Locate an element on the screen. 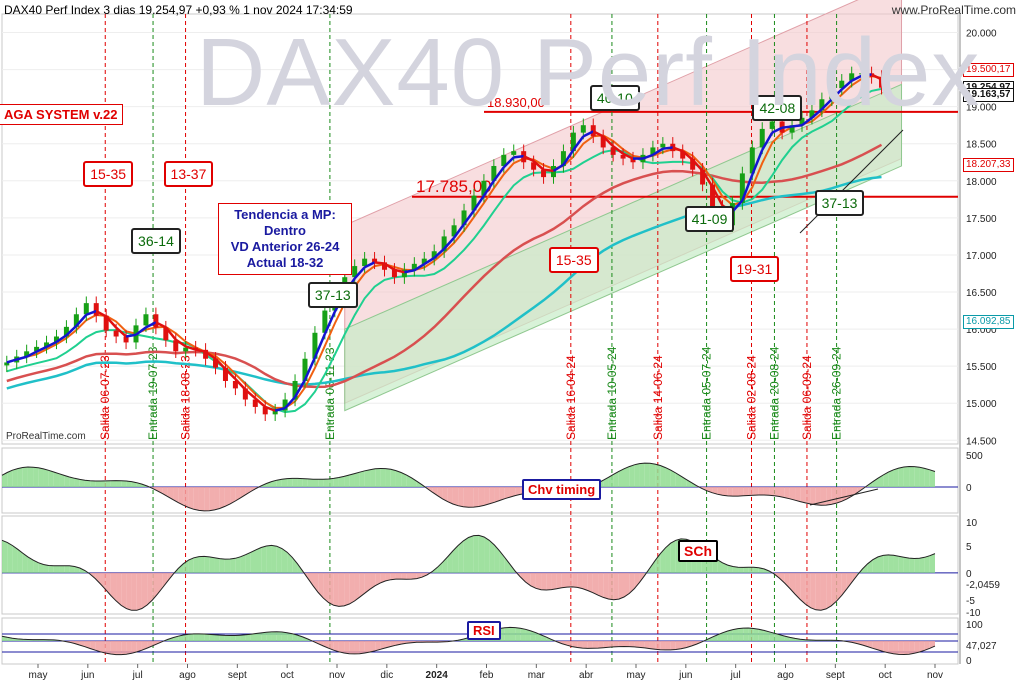  y-tick-label: 17.500 is located at coordinates (981, 219).